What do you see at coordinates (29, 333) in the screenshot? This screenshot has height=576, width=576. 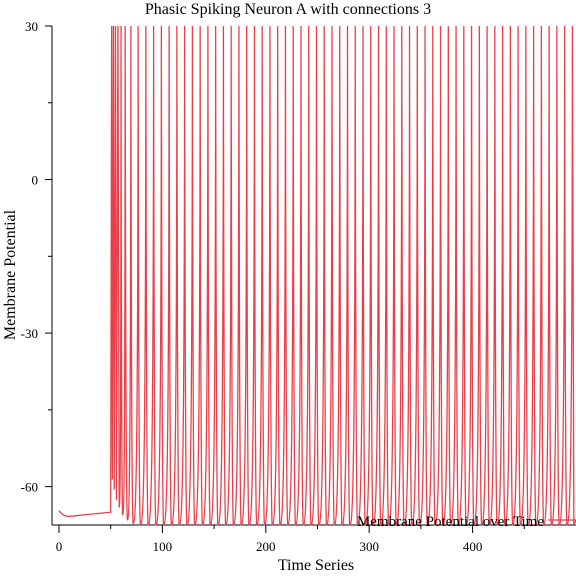 I see `y-tick-label: -30` at bounding box center [29, 333].